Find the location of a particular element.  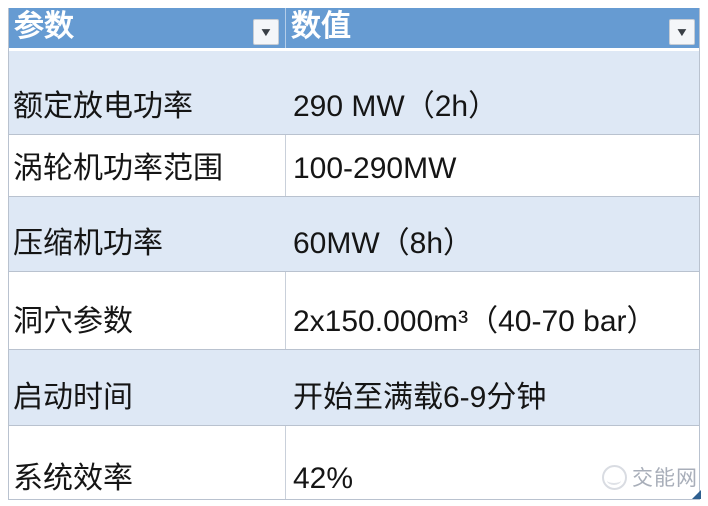

column-header-param: 参数 ▼ is located at coordinates (147, 28).